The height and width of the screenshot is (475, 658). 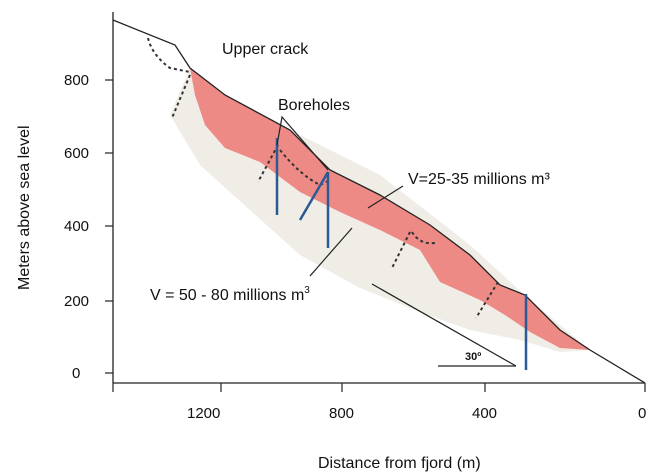 What do you see at coordinates (399, 463) in the screenshot?
I see `x-axis-label: Distance from fjord (m)` at bounding box center [399, 463].